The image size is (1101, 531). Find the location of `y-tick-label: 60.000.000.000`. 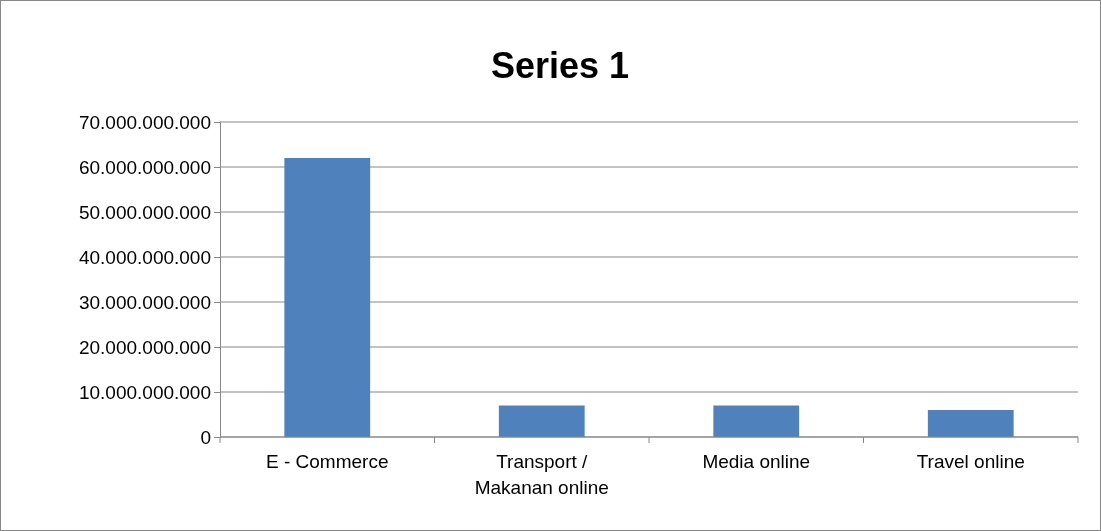

y-tick-label: 60.000.000.000 is located at coordinates (144, 167).